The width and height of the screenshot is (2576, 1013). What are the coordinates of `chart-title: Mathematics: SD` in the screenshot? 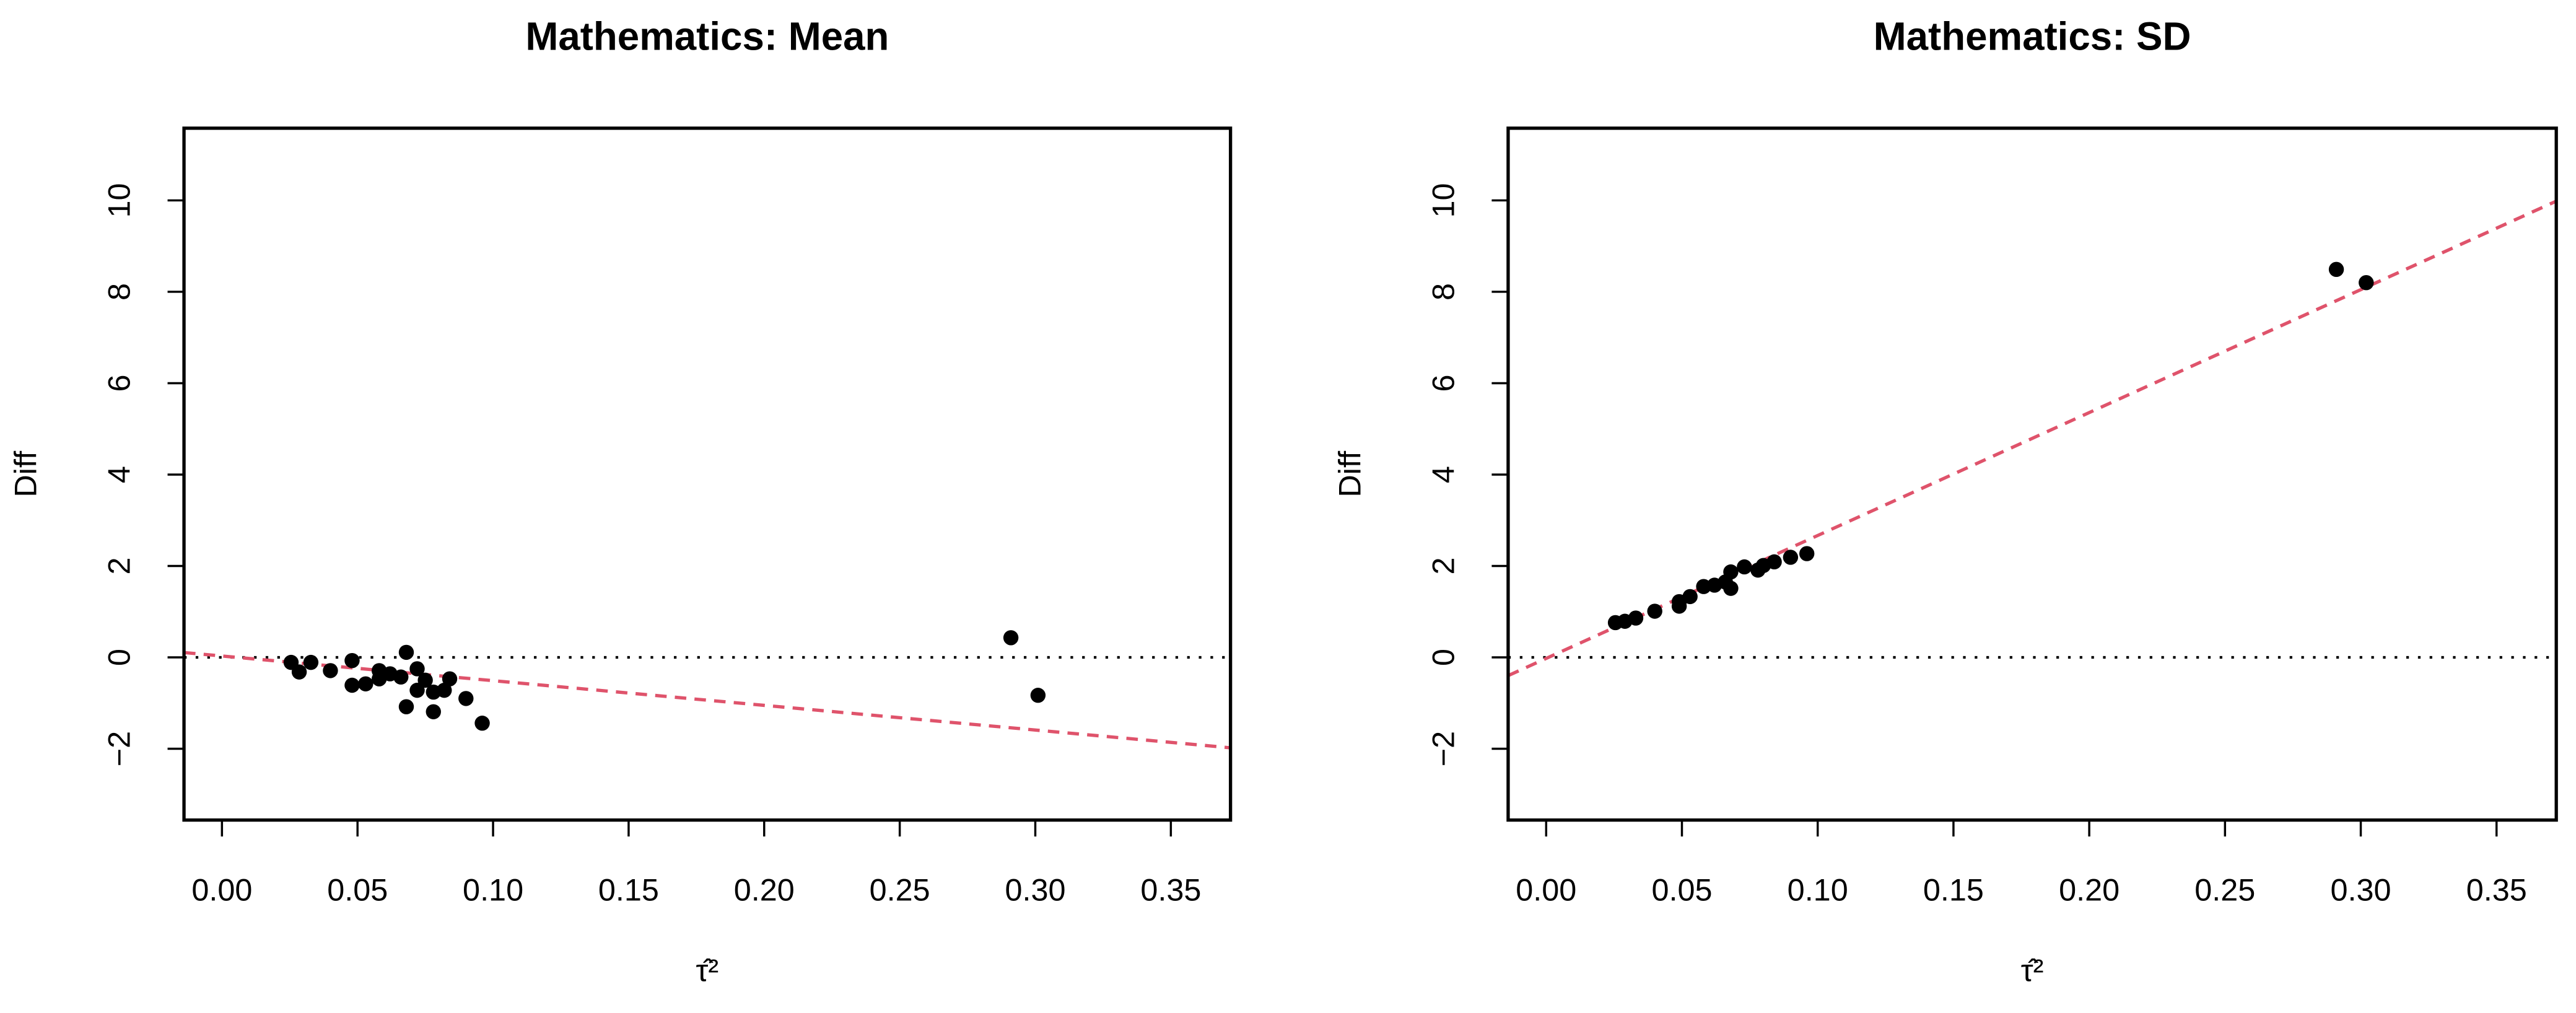 It's located at (2032, 36).